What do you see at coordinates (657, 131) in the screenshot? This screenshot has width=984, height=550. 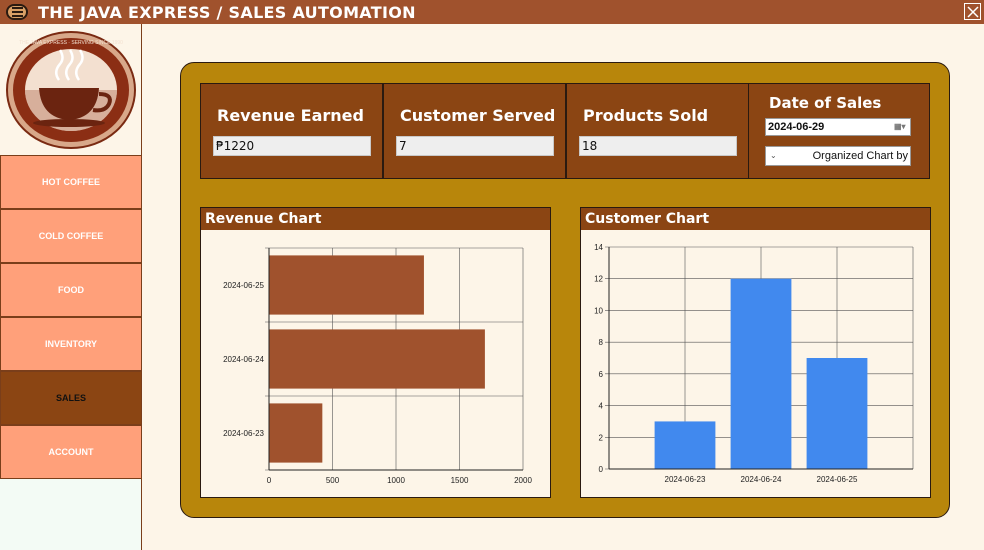 I see `products-card: Products Sold 18` at bounding box center [657, 131].